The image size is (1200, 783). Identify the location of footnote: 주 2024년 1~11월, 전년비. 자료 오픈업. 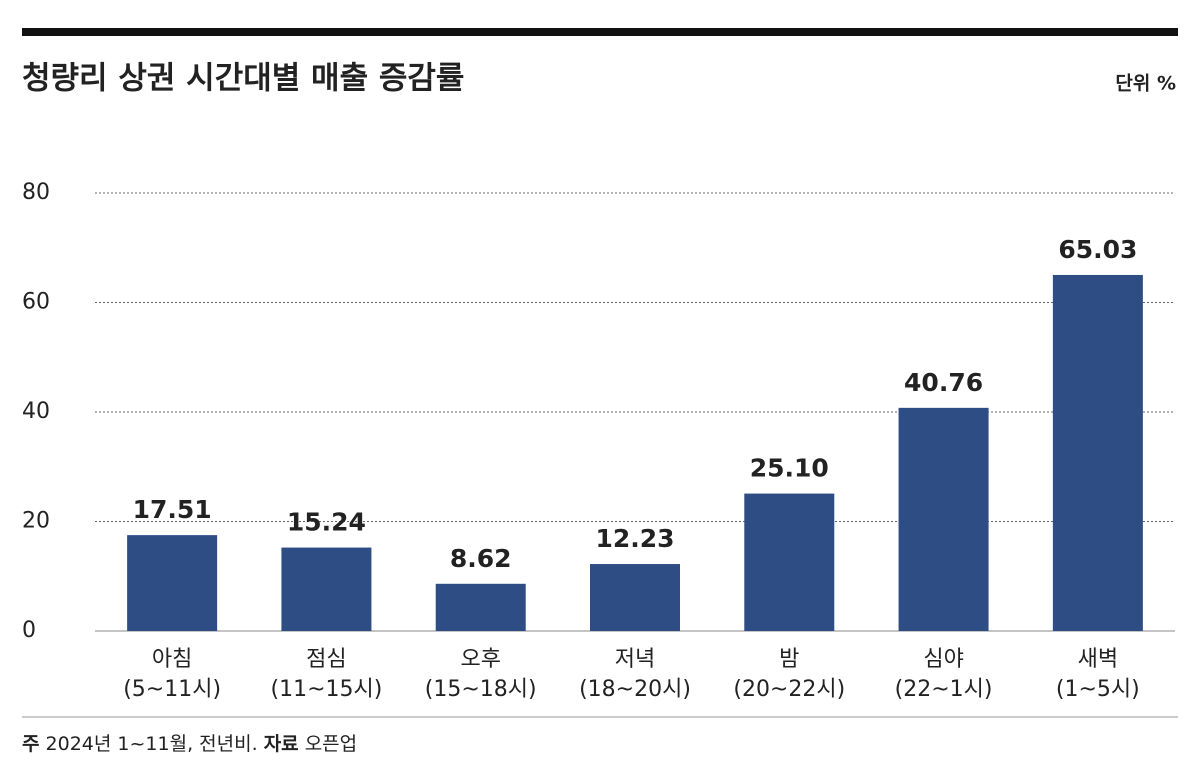
(189, 744).